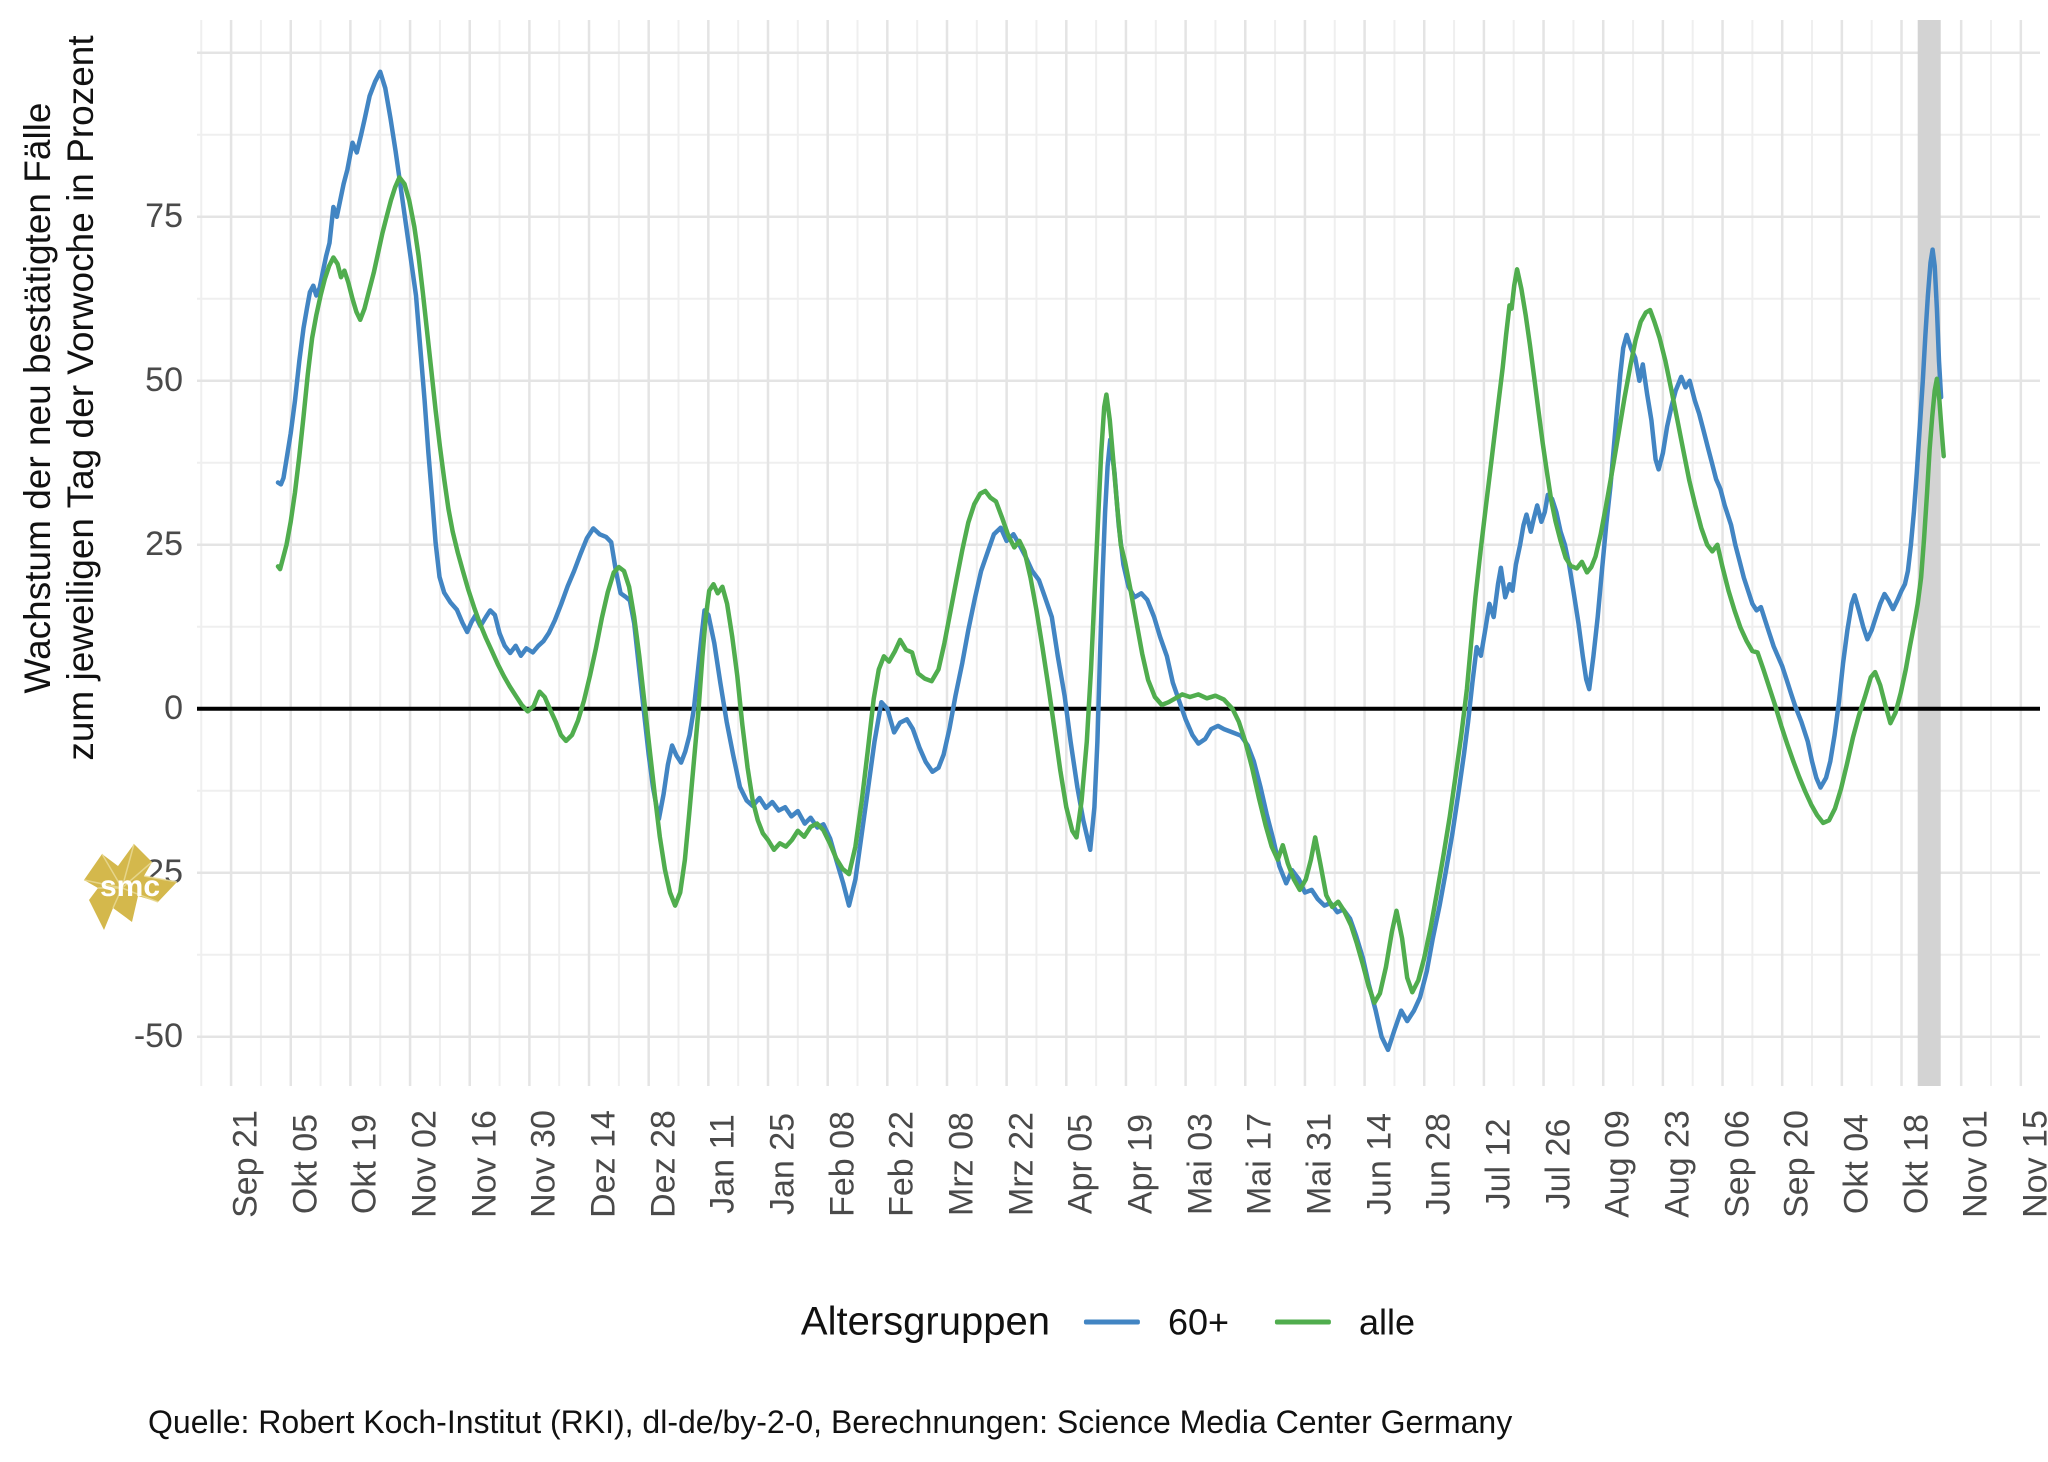 The image size is (2048, 1462). I want to click on y-tick-label: 25, so click(164, 543).